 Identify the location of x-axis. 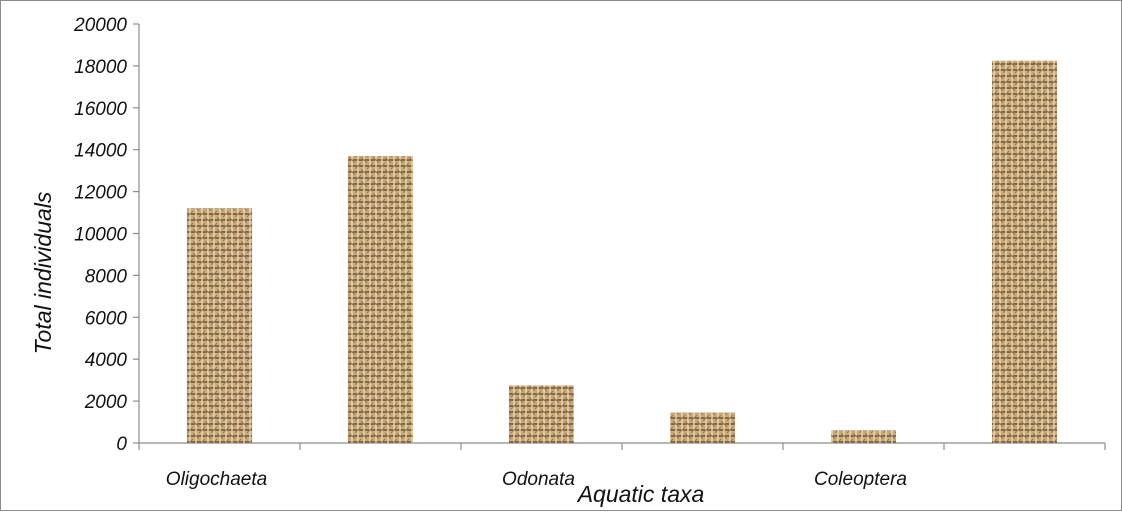
(622, 446).